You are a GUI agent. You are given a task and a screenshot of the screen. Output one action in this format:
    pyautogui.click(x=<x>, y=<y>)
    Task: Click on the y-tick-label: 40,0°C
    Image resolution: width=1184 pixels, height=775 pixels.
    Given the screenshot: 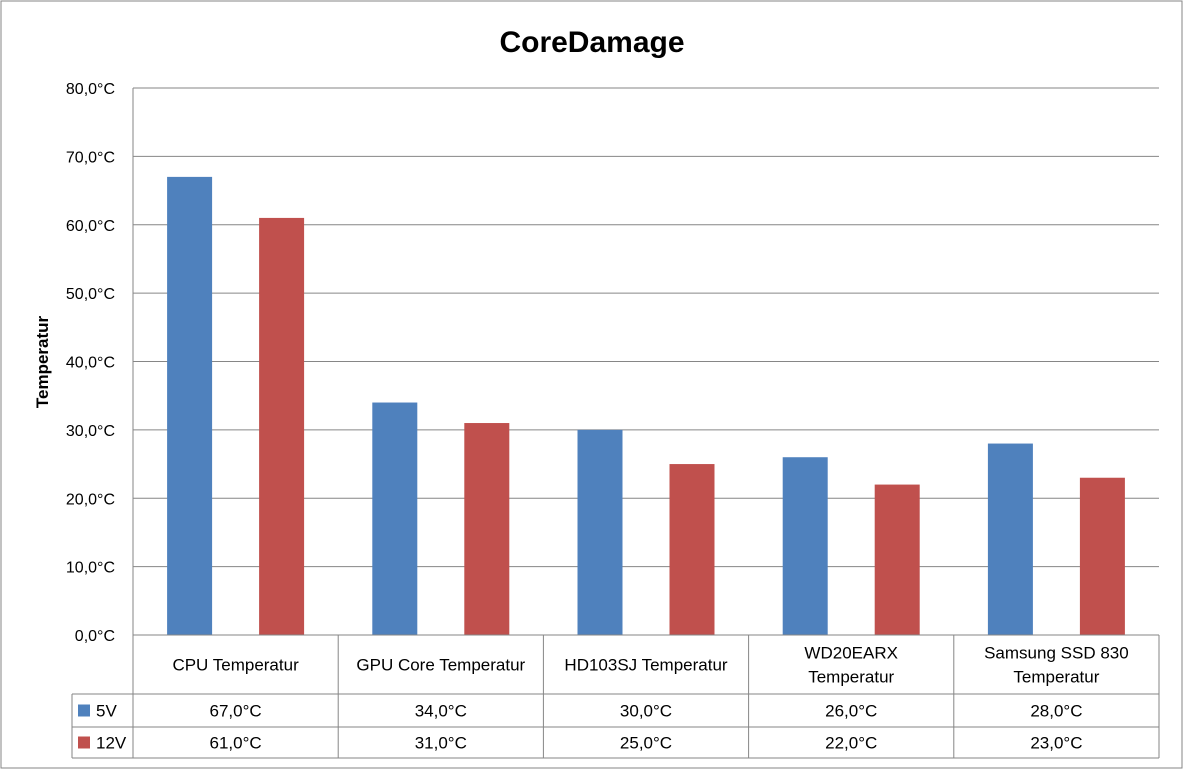 What is the action you would take?
    pyautogui.click(x=90, y=363)
    